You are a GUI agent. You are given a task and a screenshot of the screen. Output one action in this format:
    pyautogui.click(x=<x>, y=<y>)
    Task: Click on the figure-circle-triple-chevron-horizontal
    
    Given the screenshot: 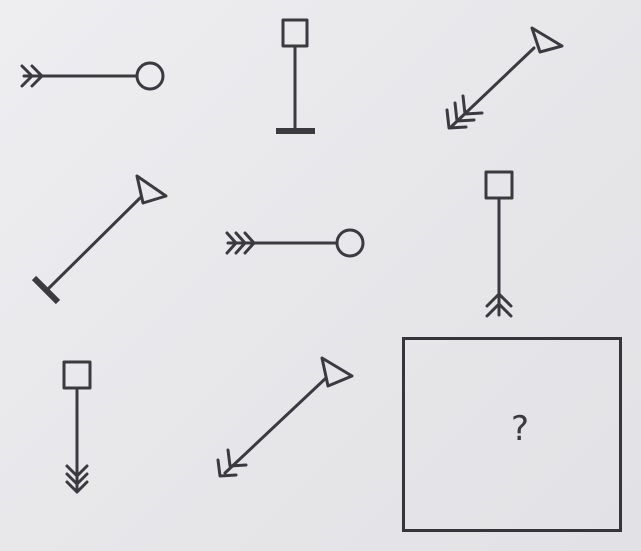 What is the action you would take?
    pyautogui.click(x=295, y=243)
    